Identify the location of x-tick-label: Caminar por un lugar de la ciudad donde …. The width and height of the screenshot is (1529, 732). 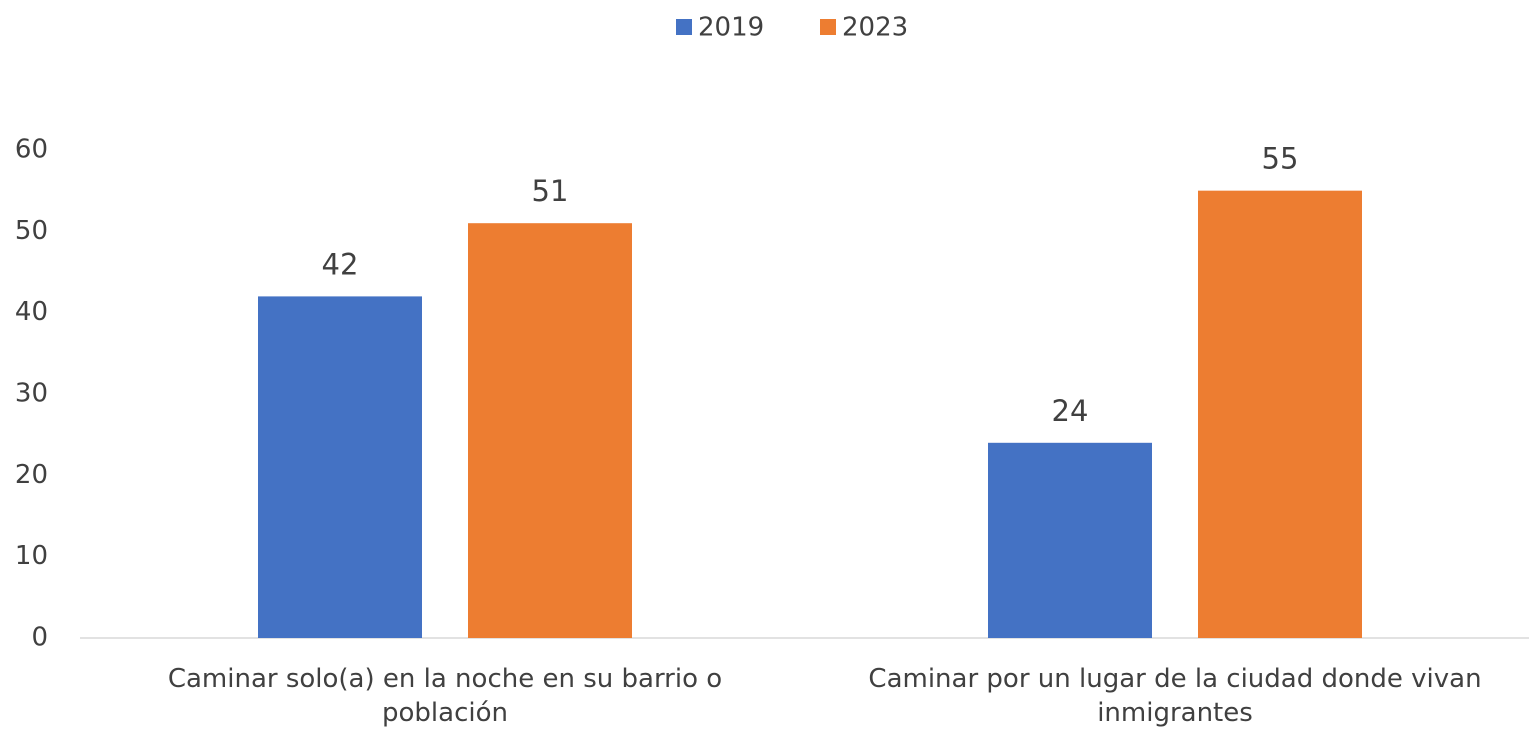
(1175, 696).